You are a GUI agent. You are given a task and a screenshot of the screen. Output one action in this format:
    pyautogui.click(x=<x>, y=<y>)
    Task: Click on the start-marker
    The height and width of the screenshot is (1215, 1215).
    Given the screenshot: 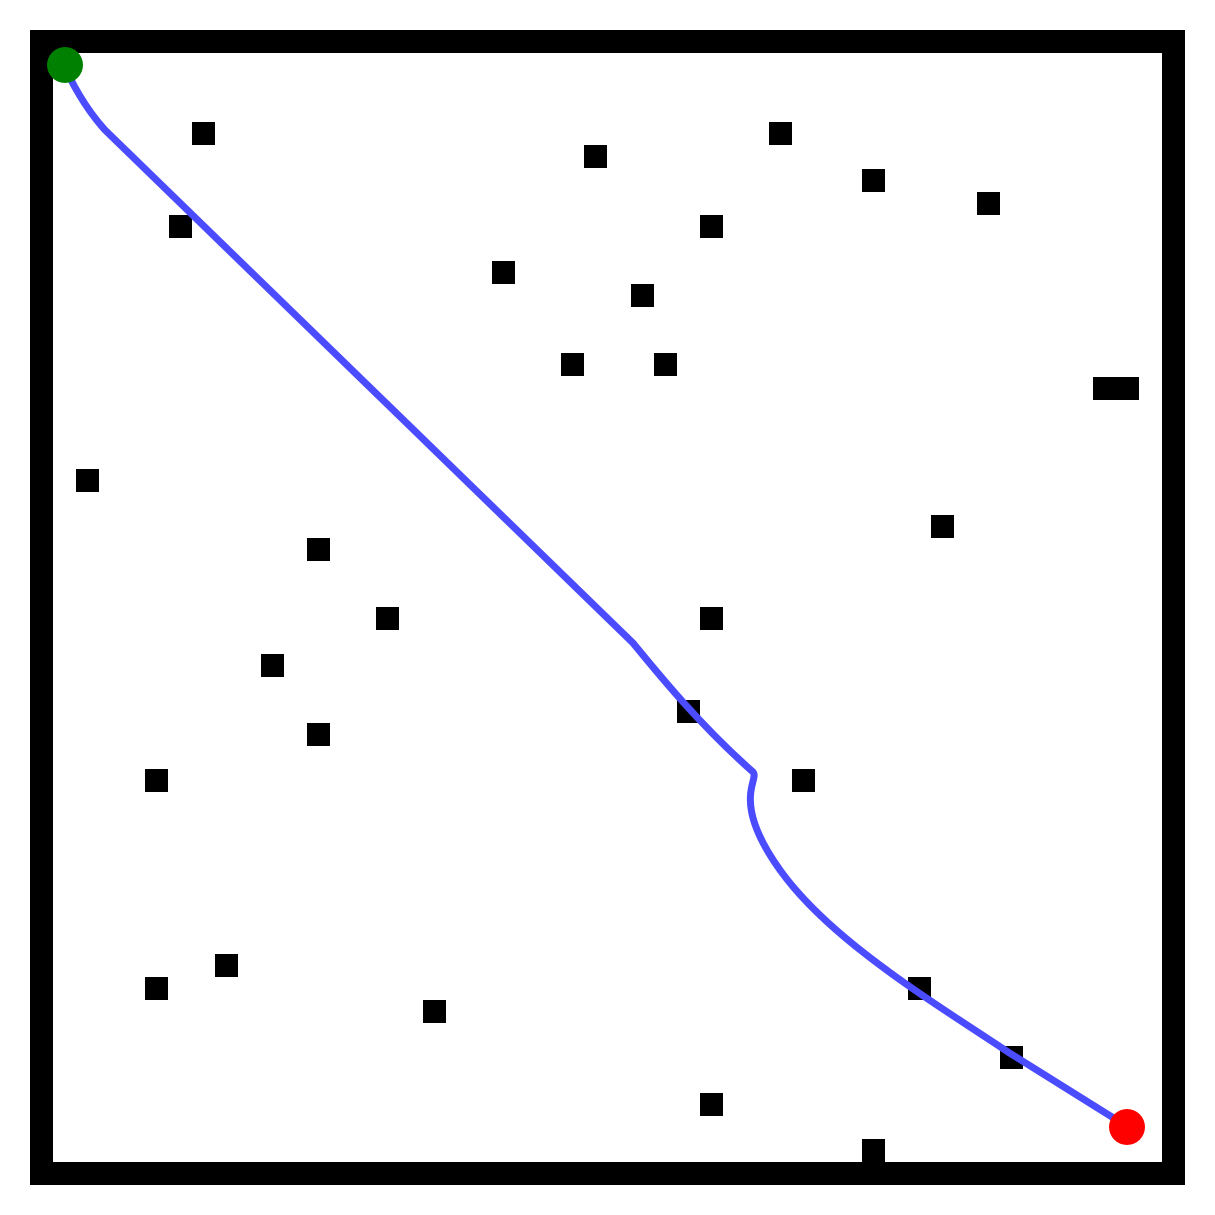 What is the action you would take?
    pyautogui.click(x=65, y=65)
    